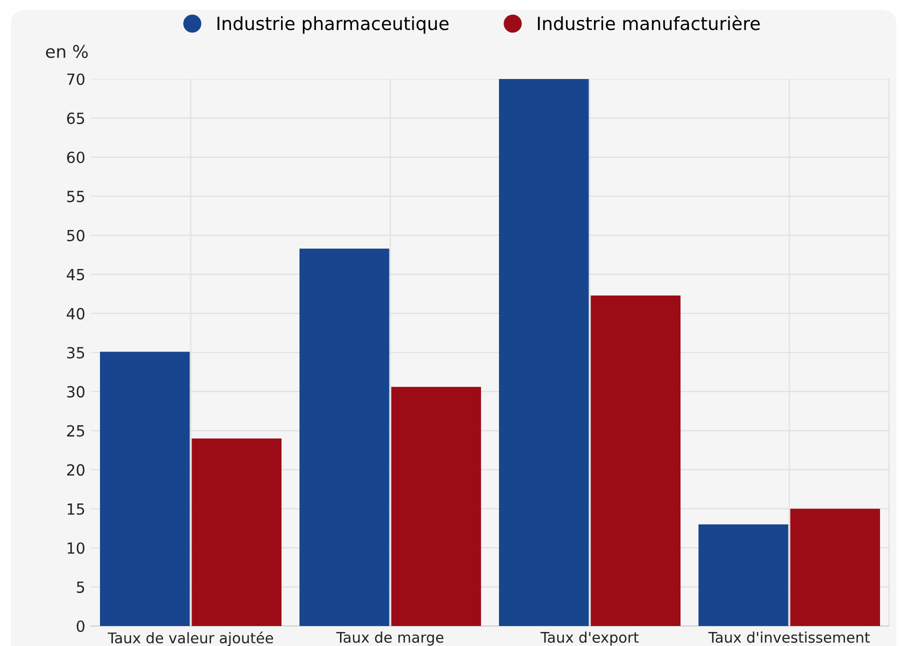 The width and height of the screenshot is (899, 646). I want to click on y-tick-label: 40, so click(75, 314).